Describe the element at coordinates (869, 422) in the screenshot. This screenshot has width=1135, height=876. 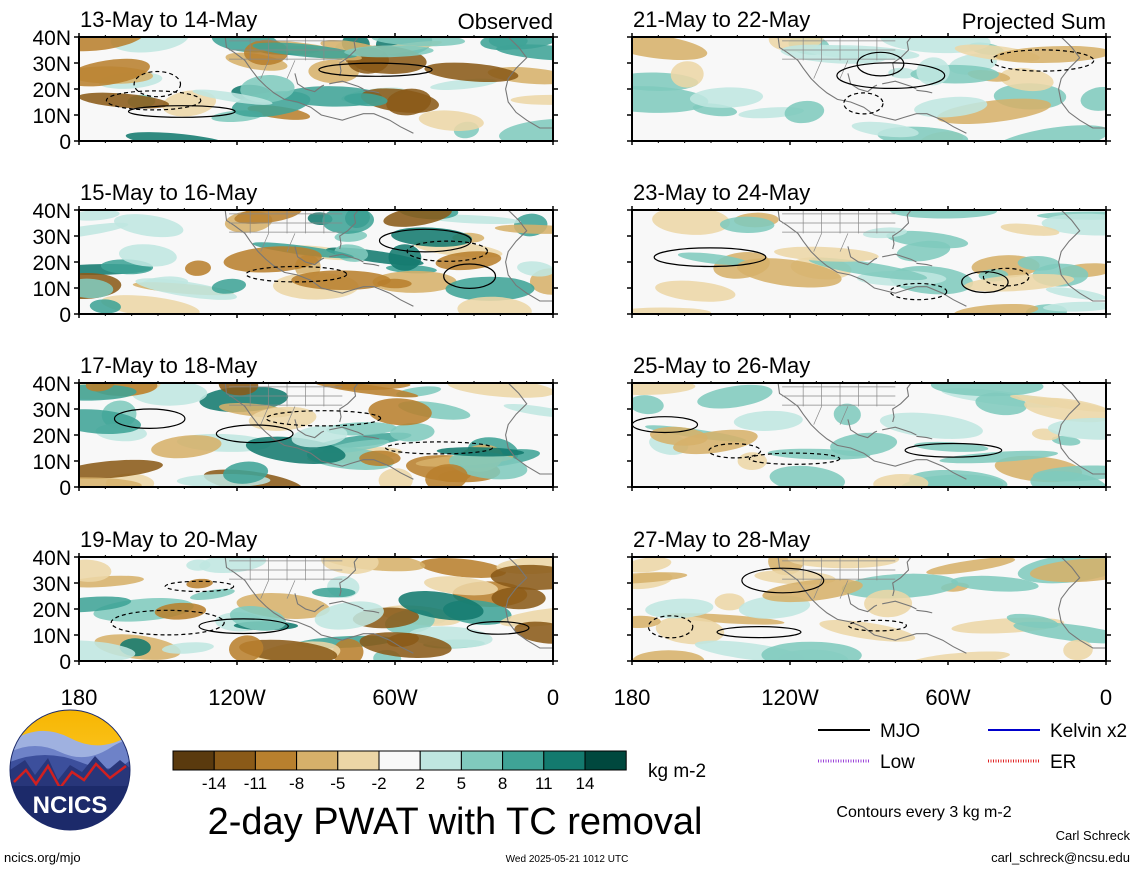
I see `panel-7: 25-May to 26-May` at that location.